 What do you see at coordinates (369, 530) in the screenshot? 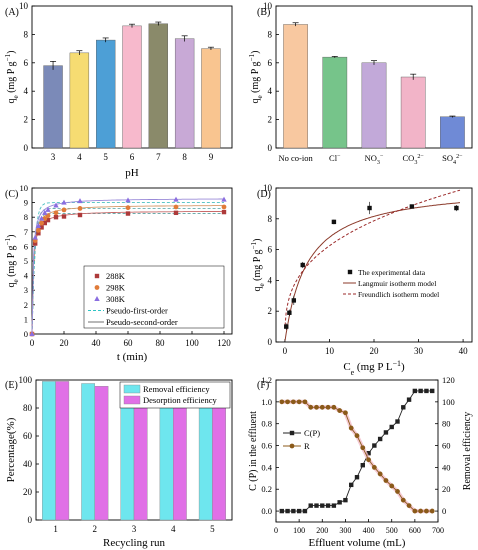
I see `x-tick-label: 400` at bounding box center [369, 530].